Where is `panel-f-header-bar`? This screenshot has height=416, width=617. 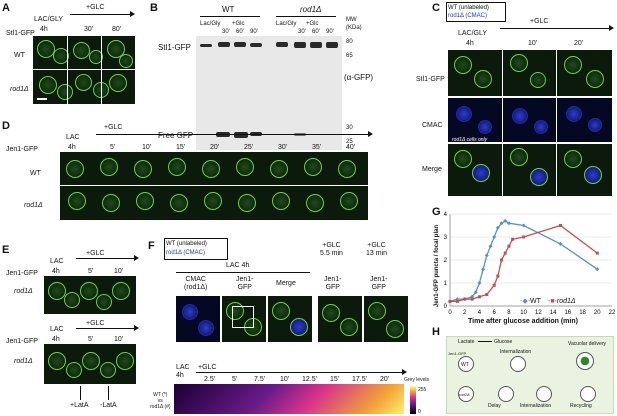
panel-f-header-bar is located at coordinates (243, 272).